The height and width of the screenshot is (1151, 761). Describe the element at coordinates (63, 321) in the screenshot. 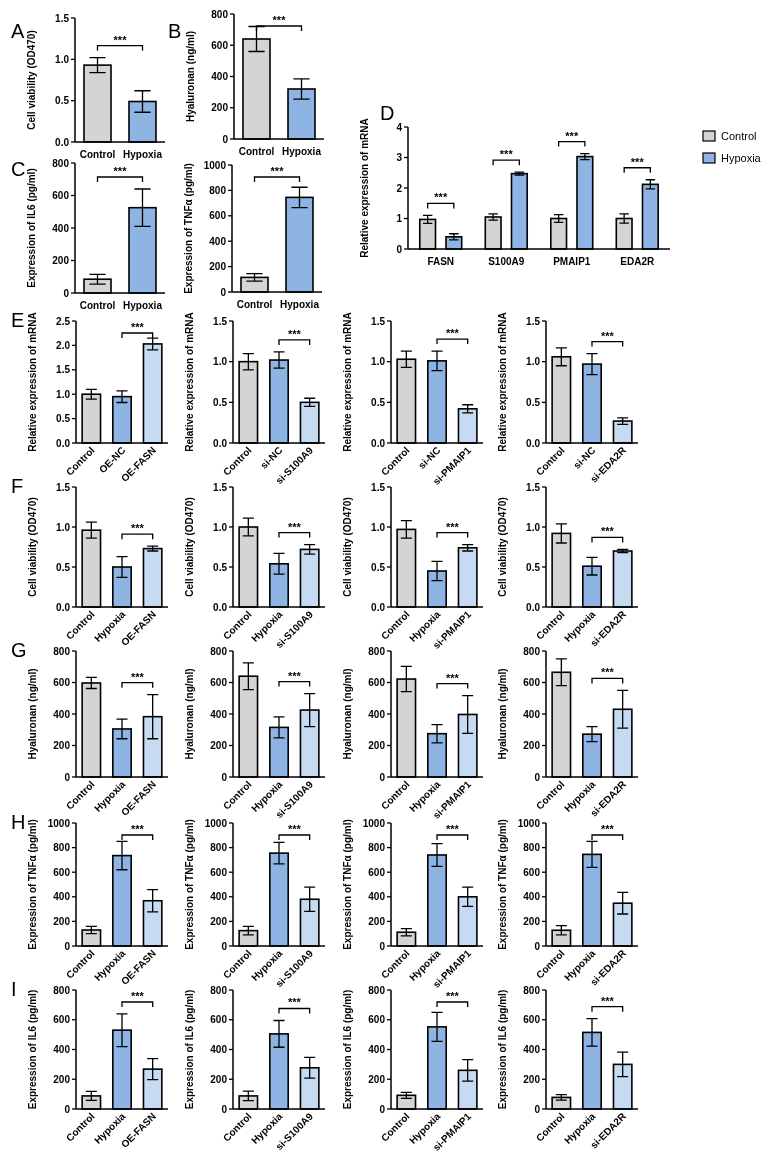

I see `y-tick-label: 2.5` at that location.